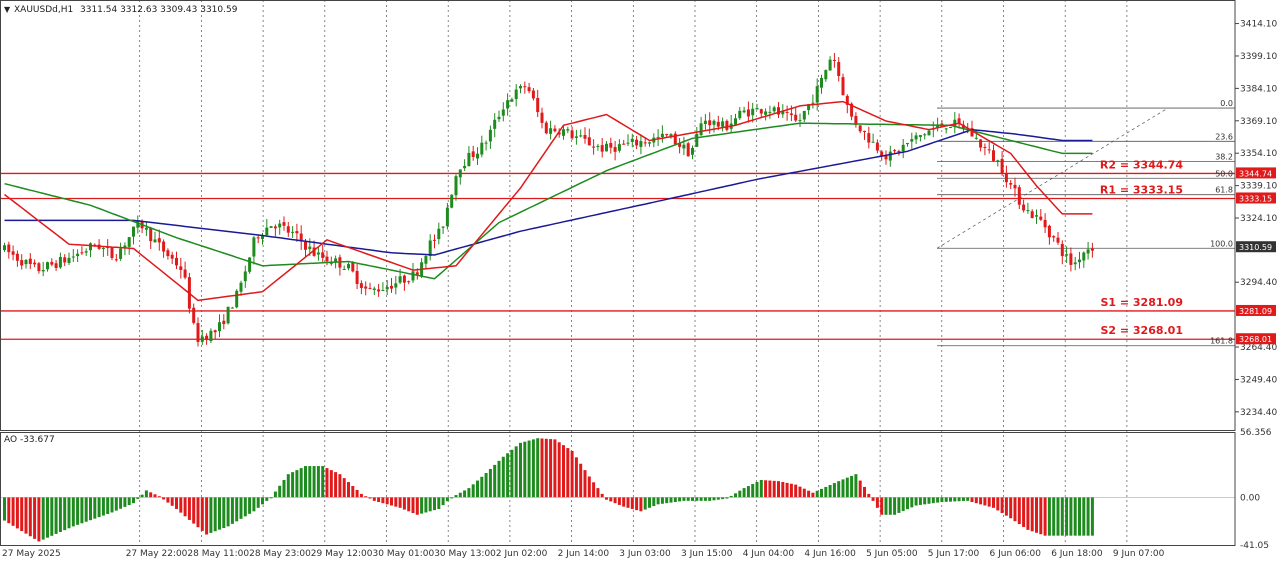  Describe the element at coordinates (7, 9) in the screenshot. I see `symbol-dropdown-icon: ▼` at that location.